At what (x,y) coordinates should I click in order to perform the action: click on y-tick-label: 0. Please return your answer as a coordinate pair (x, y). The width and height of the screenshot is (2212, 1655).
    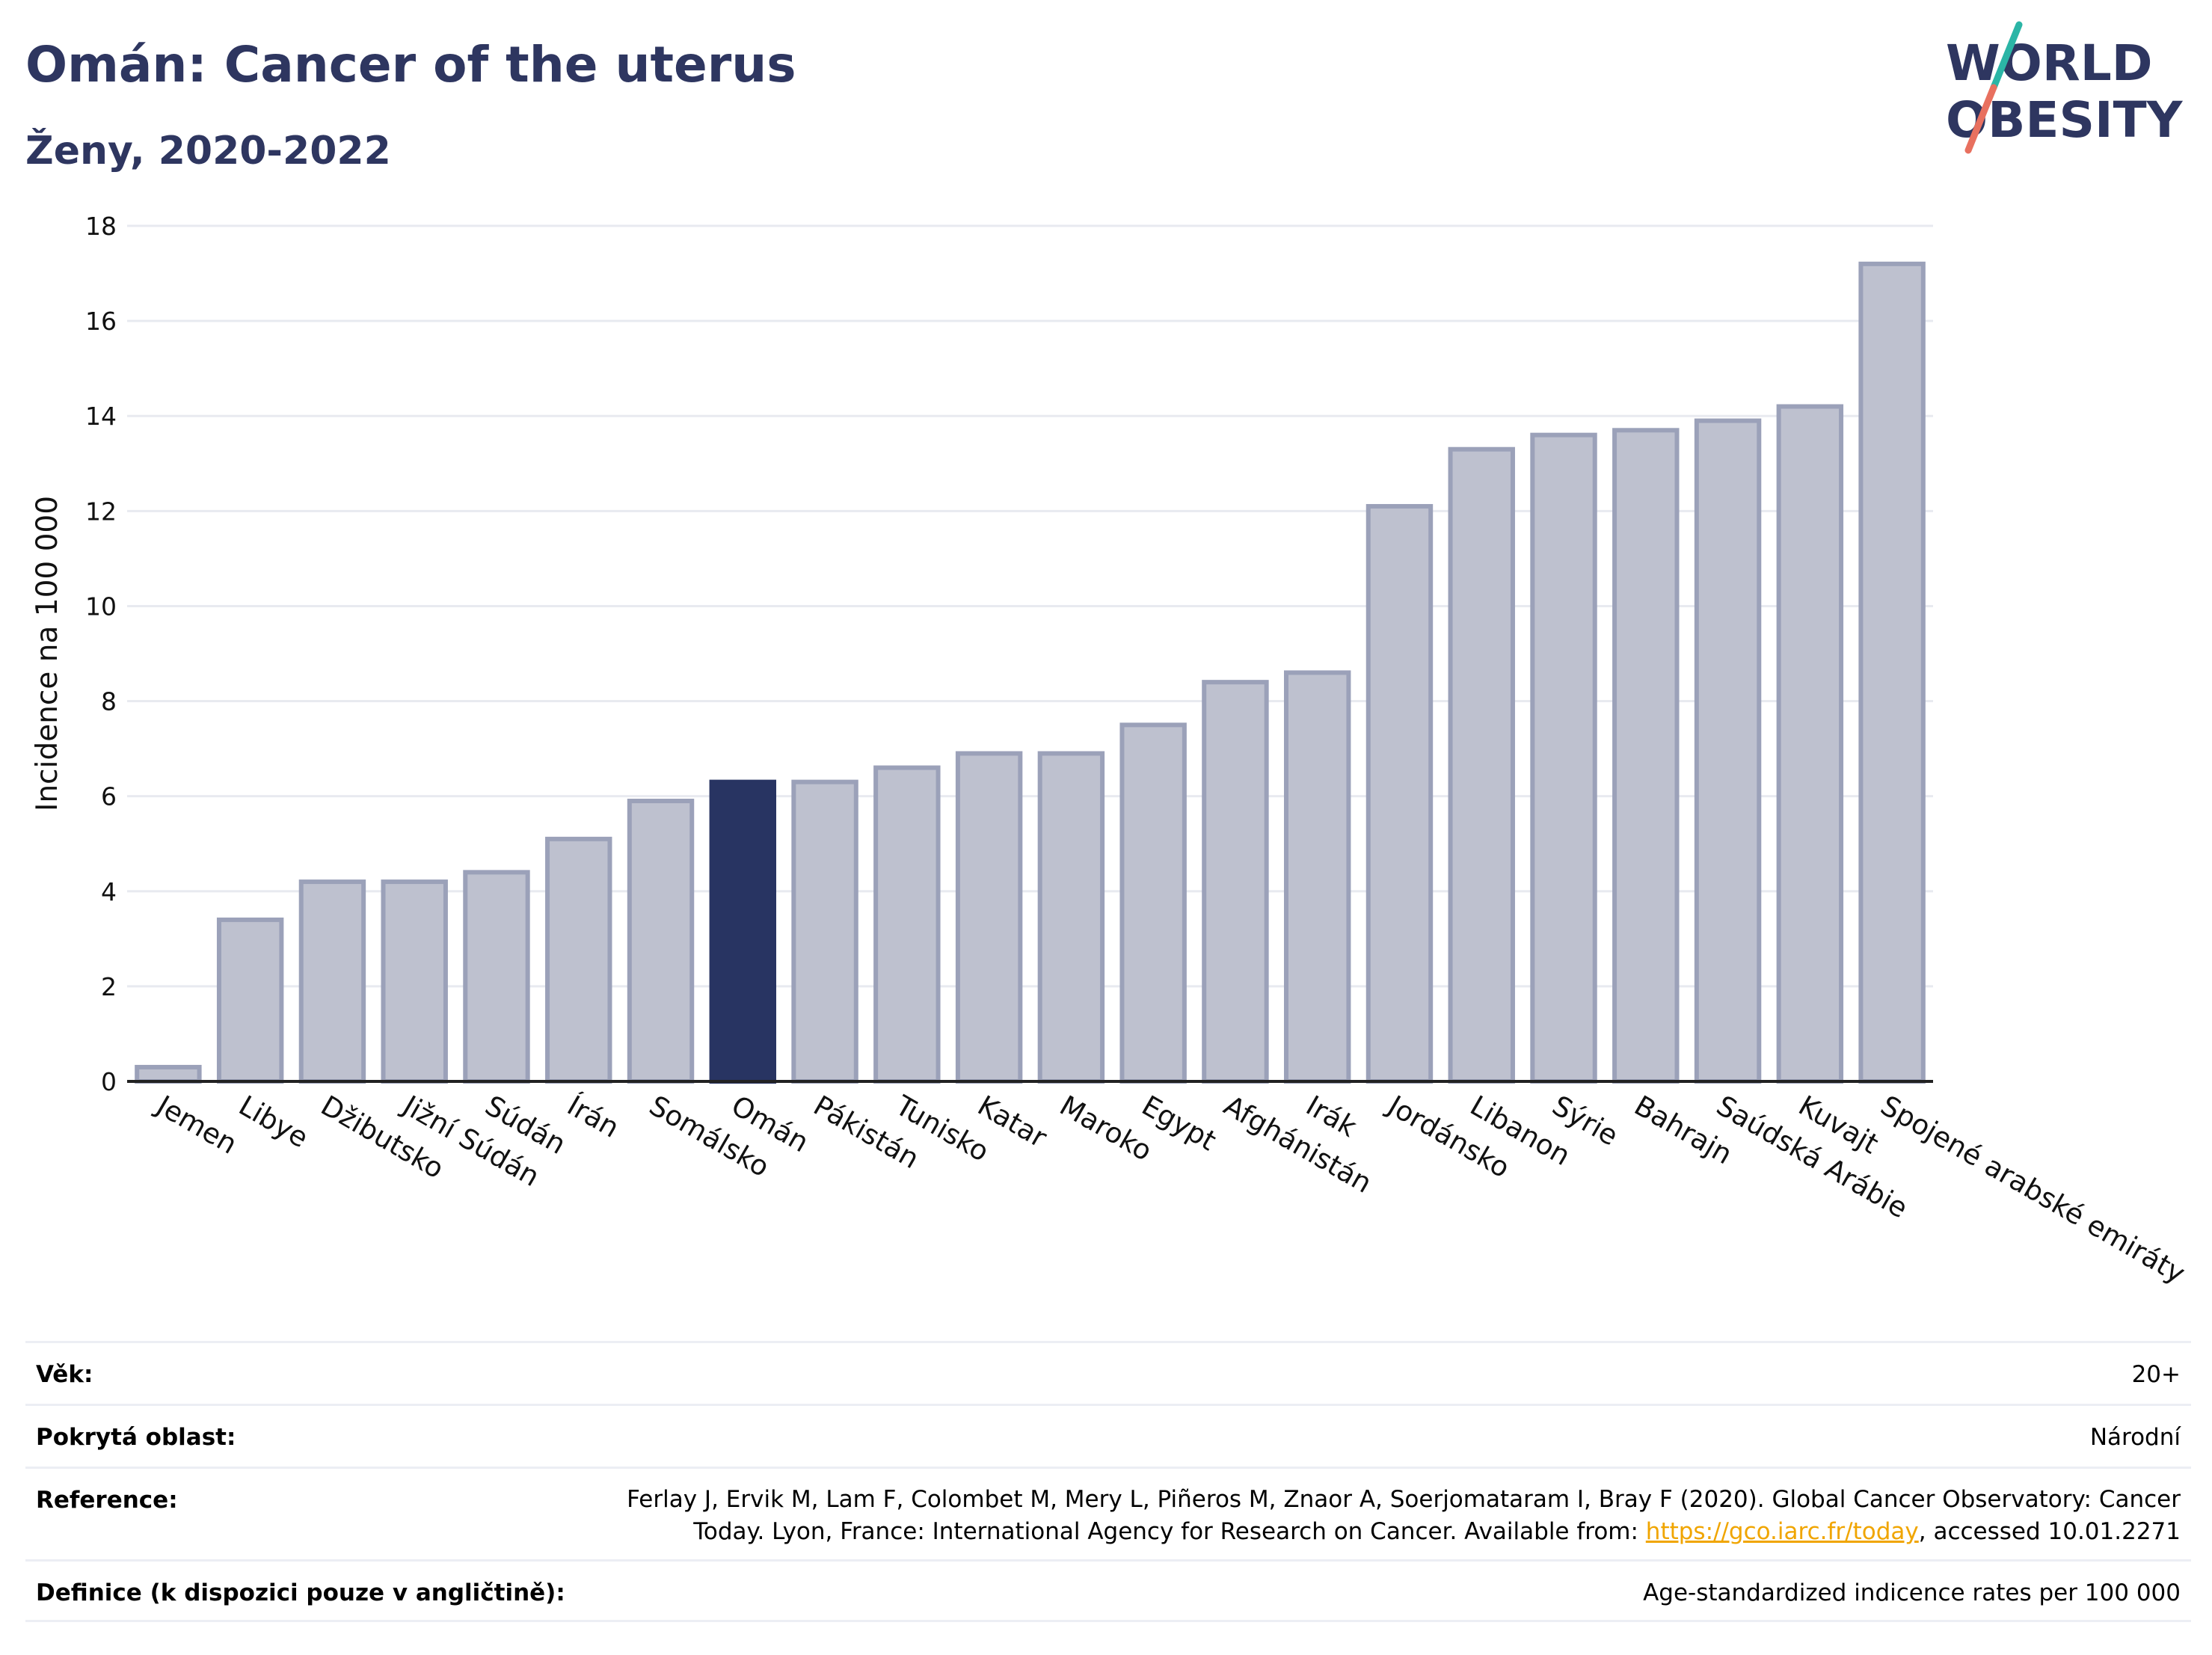
    Looking at the image, I should click on (109, 1081).